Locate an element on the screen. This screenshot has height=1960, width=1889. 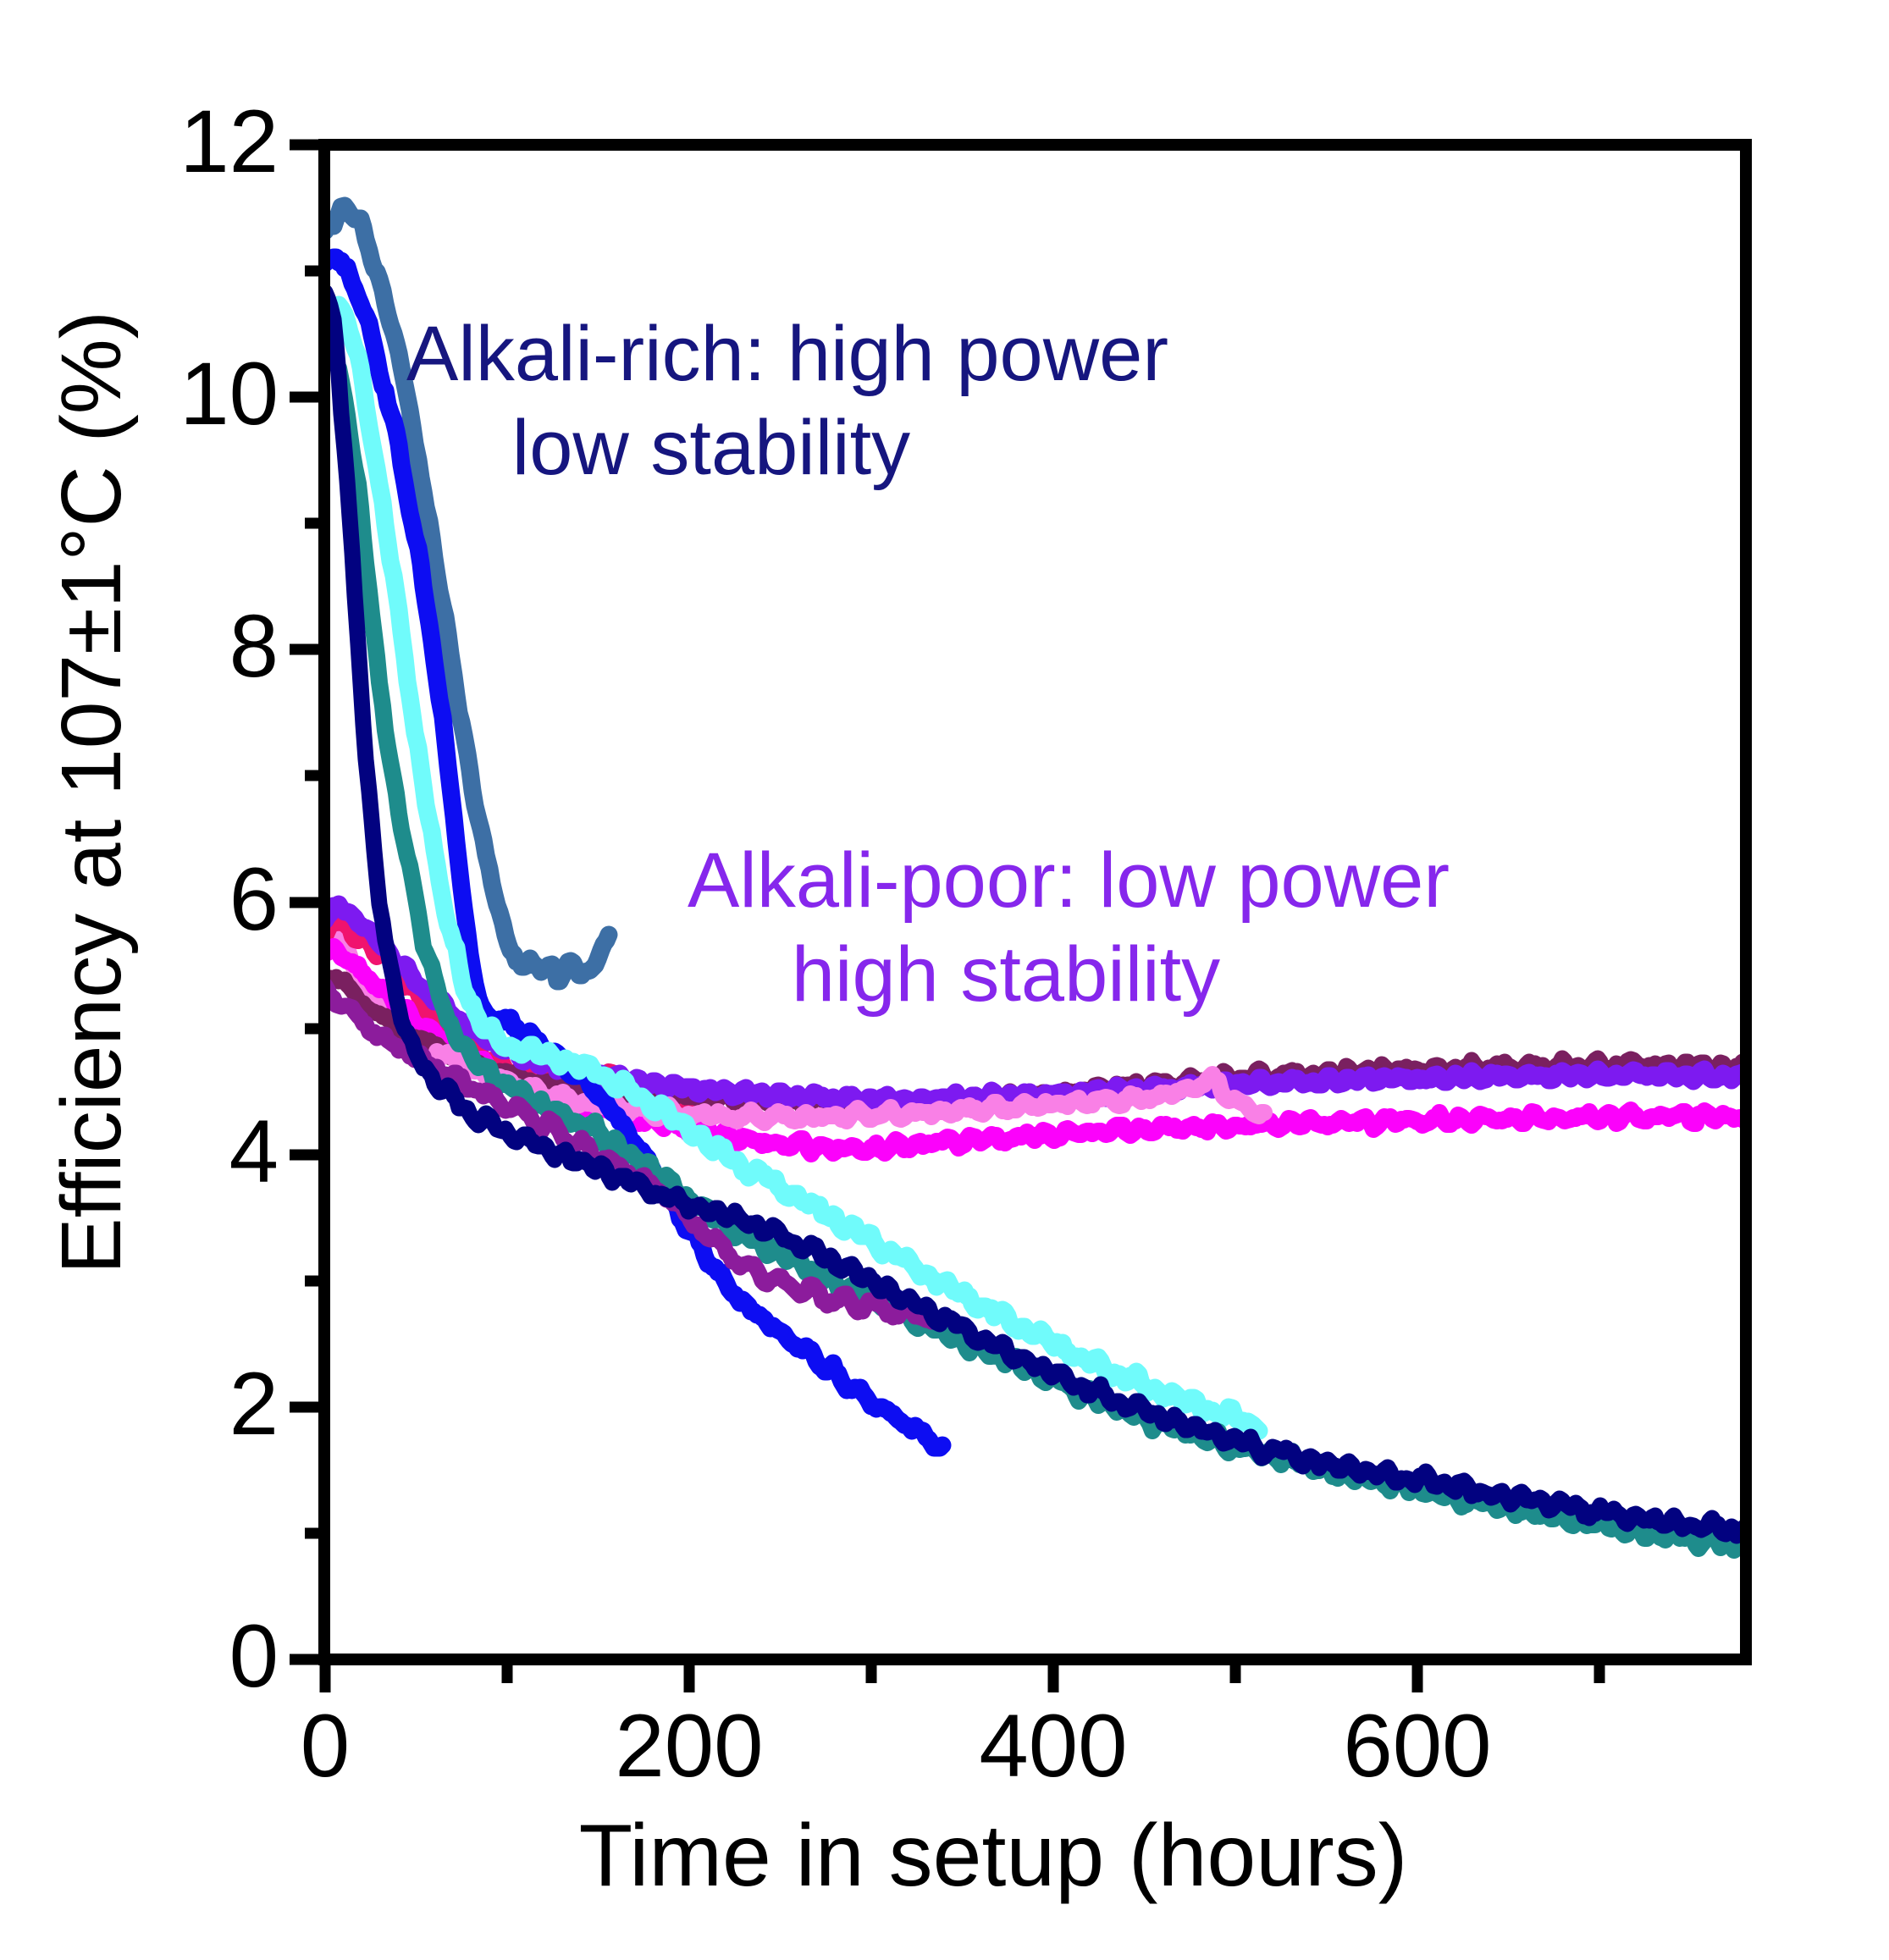
svg-text: 8 is located at coordinates (254, 646).